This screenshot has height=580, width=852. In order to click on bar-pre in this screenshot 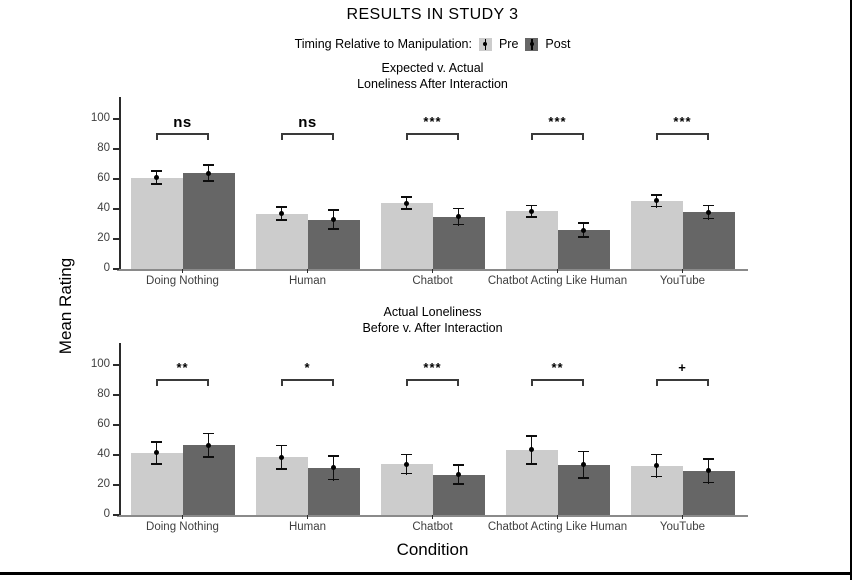, I will do `click(406, 236)`.